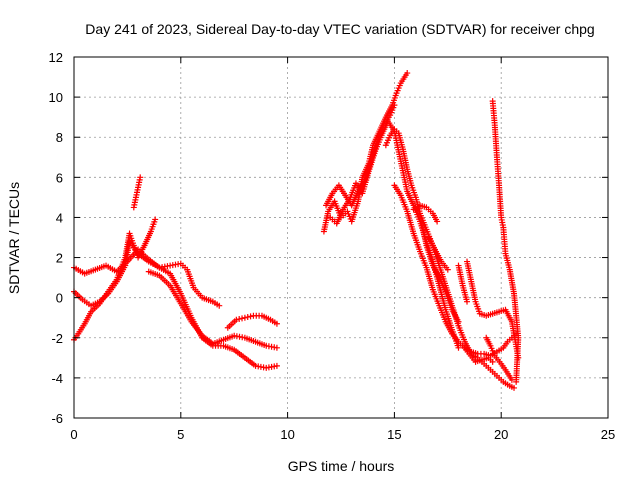 The height and width of the screenshot is (480, 640). Describe the element at coordinates (56, 57) in the screenshot. I see `y-tick-label: 12` at that location.